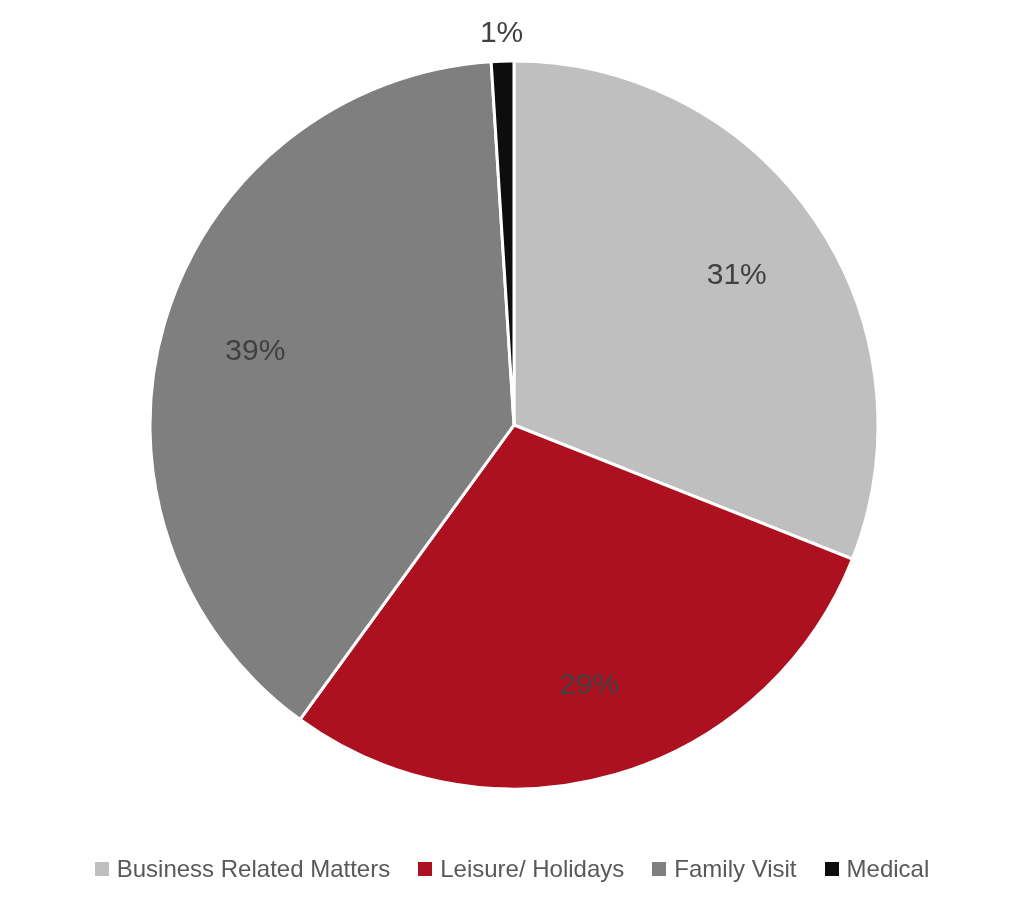  What do you see at coordinates (589, 684) in the screenshot?
I see `data-label: 29%` at bounding box center [589, 684].